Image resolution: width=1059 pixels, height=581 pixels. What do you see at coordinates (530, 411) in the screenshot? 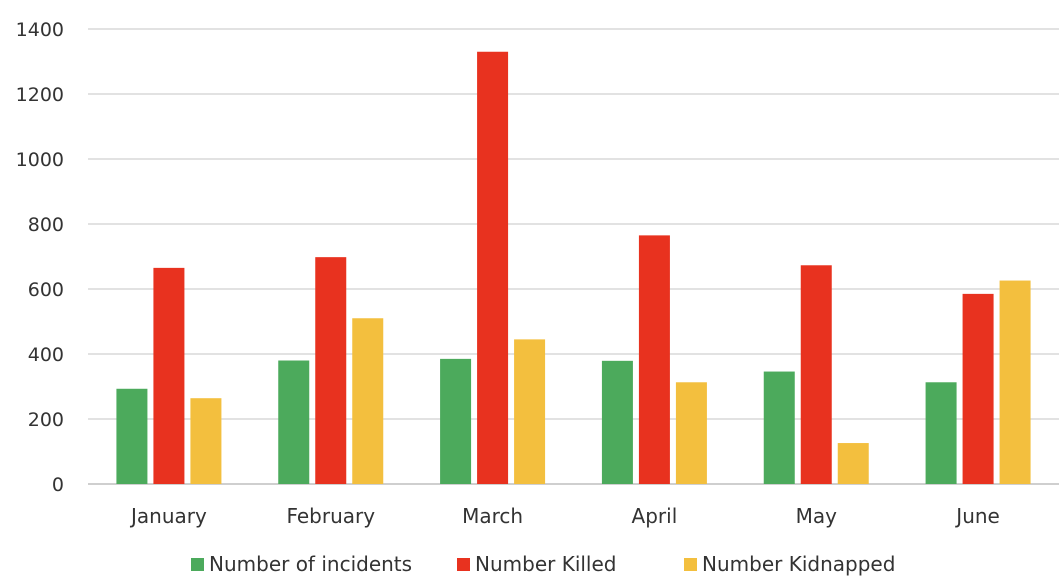
I see `bar-number-kidnapped-march` at bounding box center [530, 411].